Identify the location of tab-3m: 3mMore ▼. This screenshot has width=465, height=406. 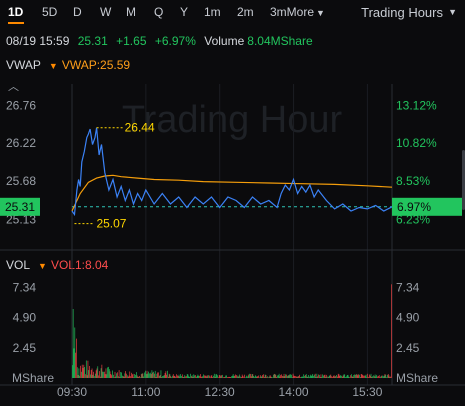
(297, 12).